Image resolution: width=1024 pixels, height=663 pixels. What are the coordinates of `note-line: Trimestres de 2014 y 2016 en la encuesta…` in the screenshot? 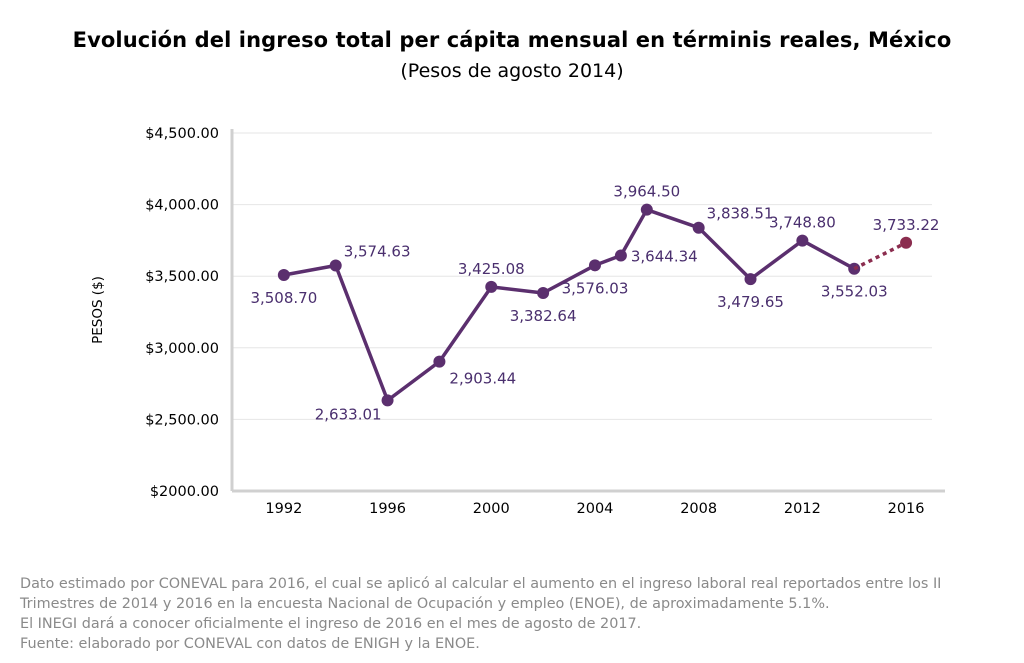 It's located at (425, 604).